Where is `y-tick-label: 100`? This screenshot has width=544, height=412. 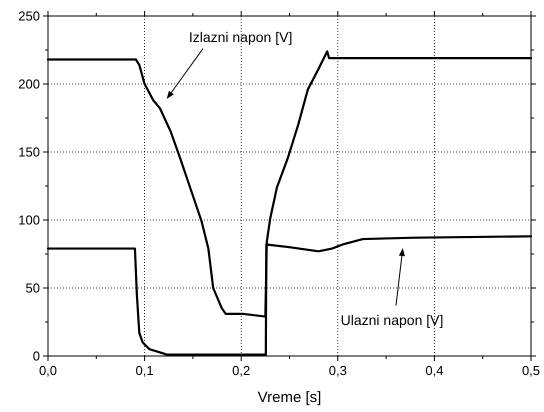
y-tick-label: 100 is located at coordinates (29, 220).